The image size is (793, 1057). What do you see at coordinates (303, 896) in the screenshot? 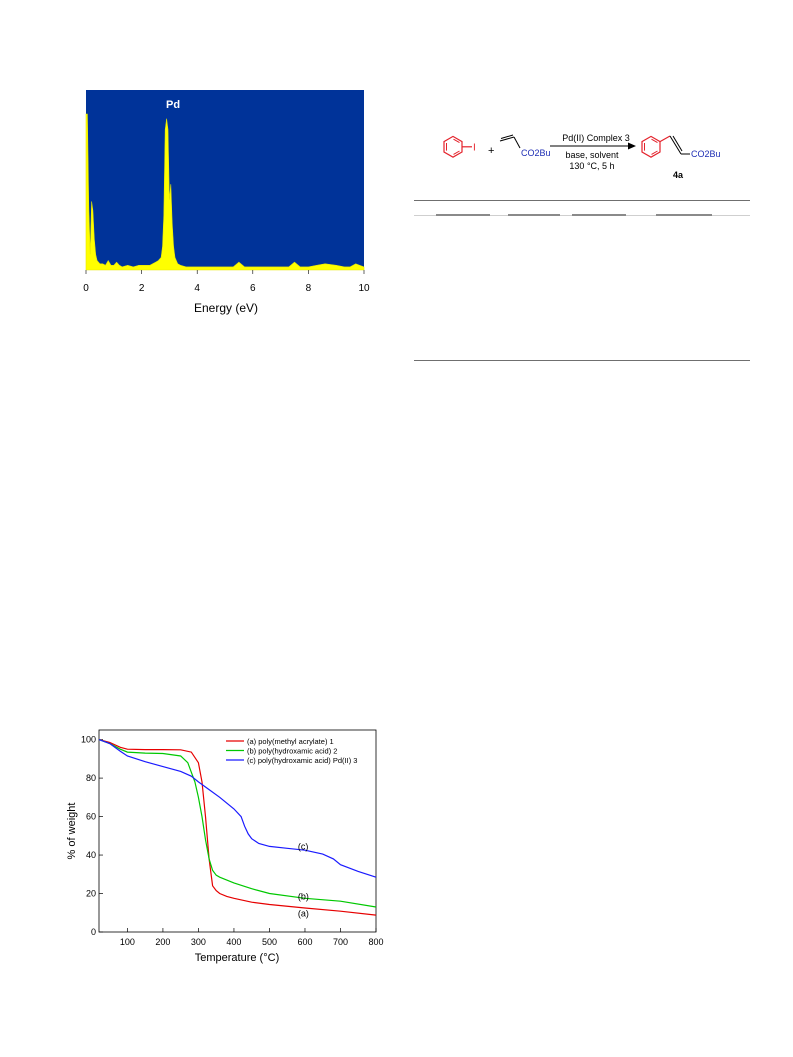
I see `tga-curve-label: (b)` at bounding box center [303, 896].